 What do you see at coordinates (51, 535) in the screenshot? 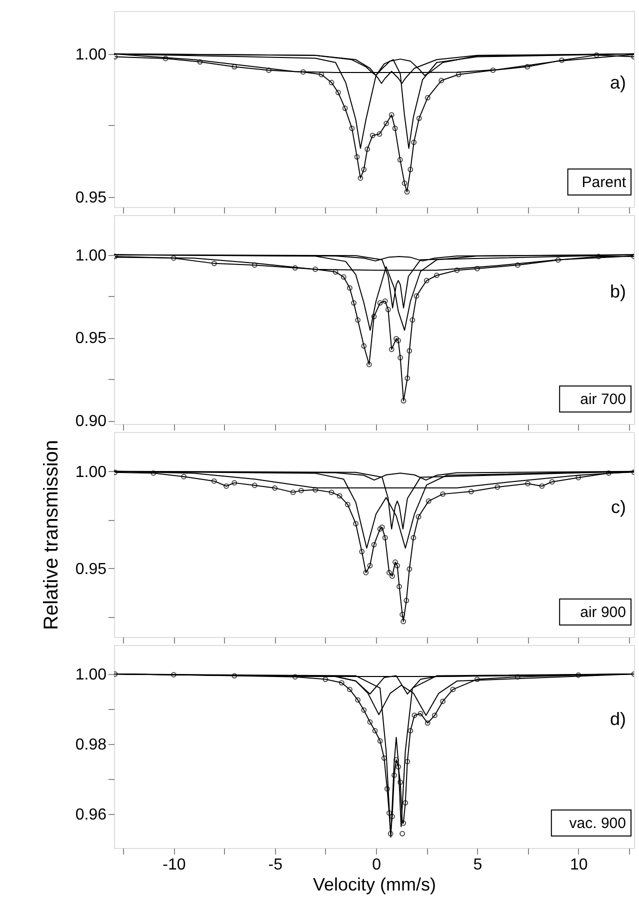
I see `y-axis-title: Relative transmission` at bounding box center [51, 535].